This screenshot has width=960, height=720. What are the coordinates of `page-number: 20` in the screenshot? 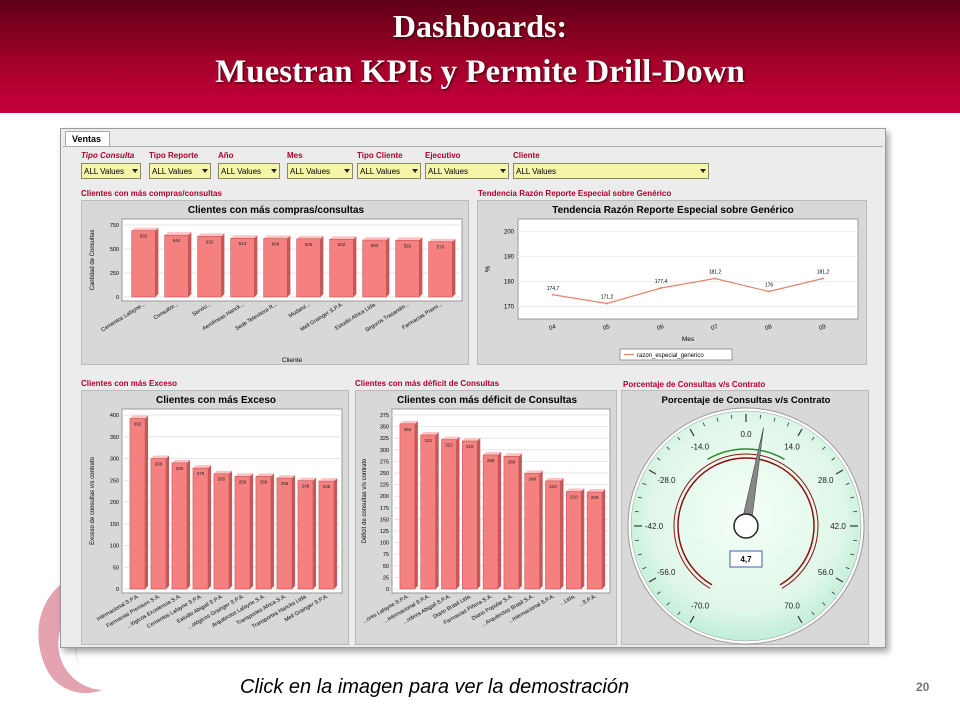 It's located at (923, 687).